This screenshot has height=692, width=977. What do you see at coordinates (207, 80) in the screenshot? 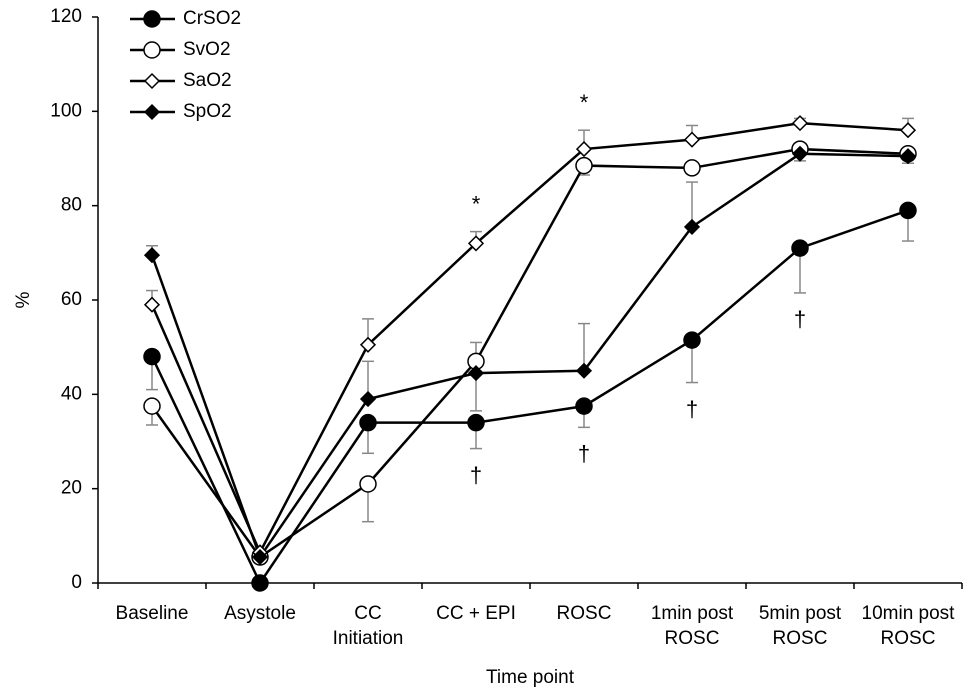
I see `legend-label: SaO2` at bounding box center [207, 80].